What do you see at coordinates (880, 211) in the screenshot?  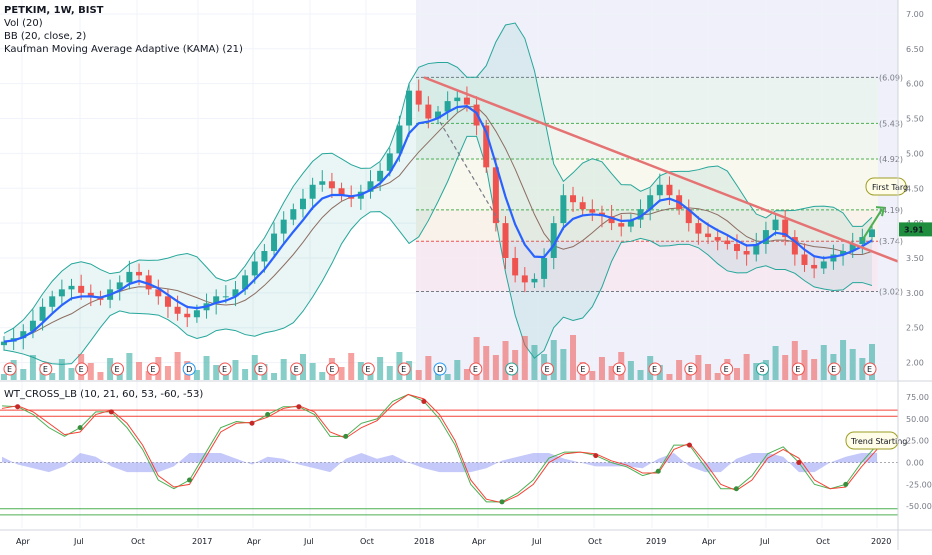 I see `target-arrowhead` at bounding box center [880, 211].